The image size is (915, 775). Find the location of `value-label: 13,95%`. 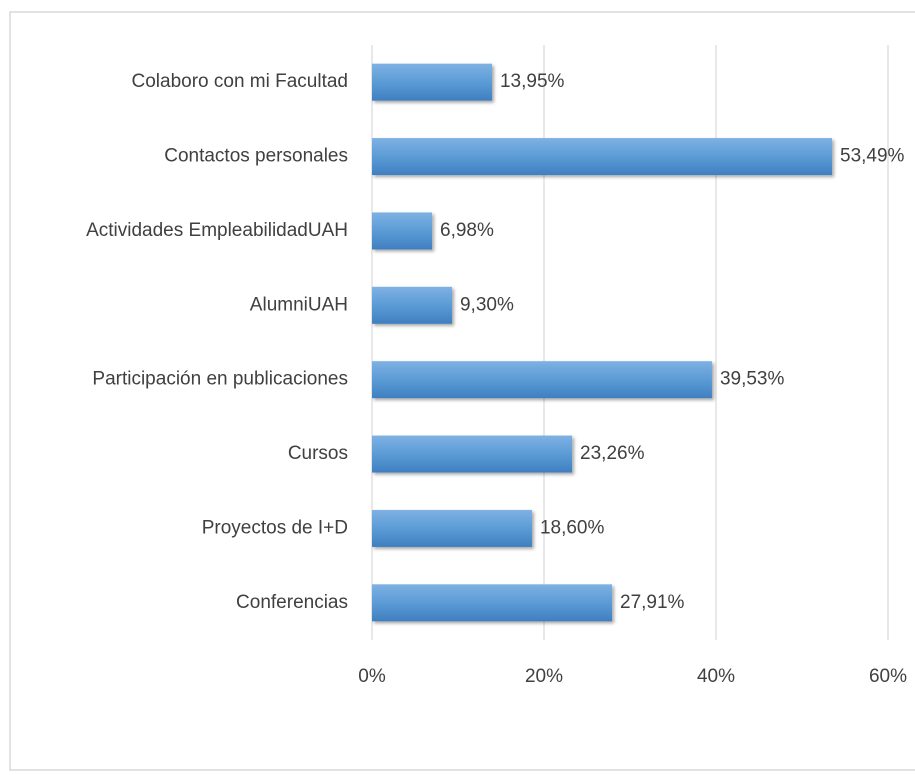

value-label: 13,95% is located at coordinates (532, 81).